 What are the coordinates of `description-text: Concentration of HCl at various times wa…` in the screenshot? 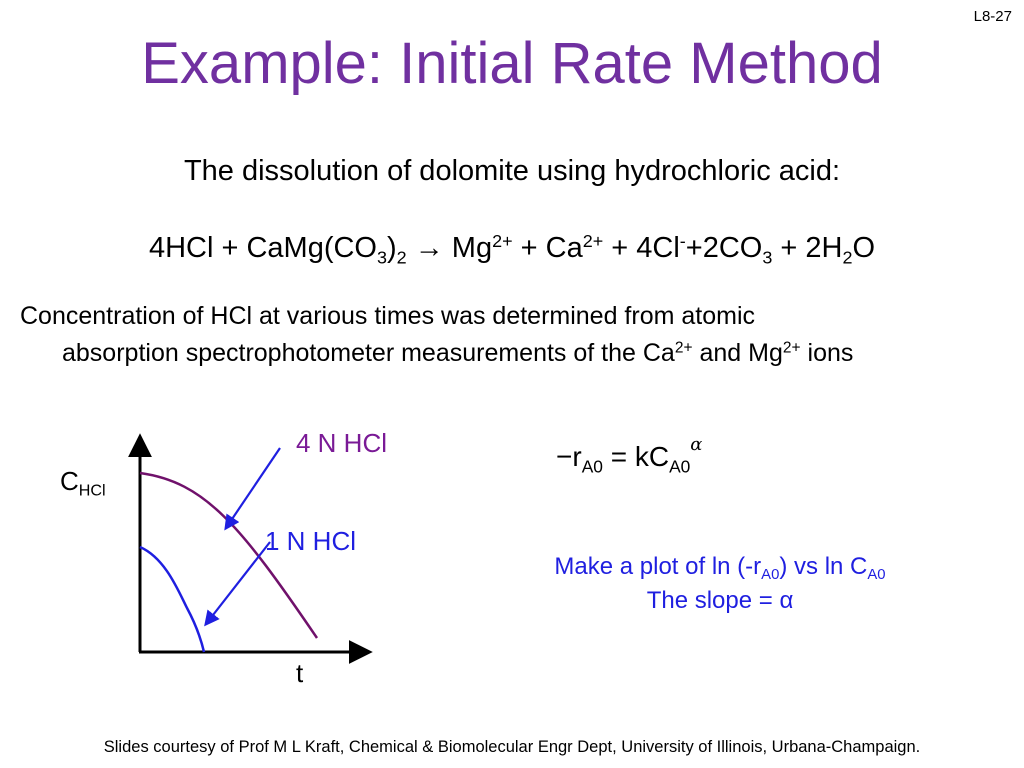 It's located at (436, 335).